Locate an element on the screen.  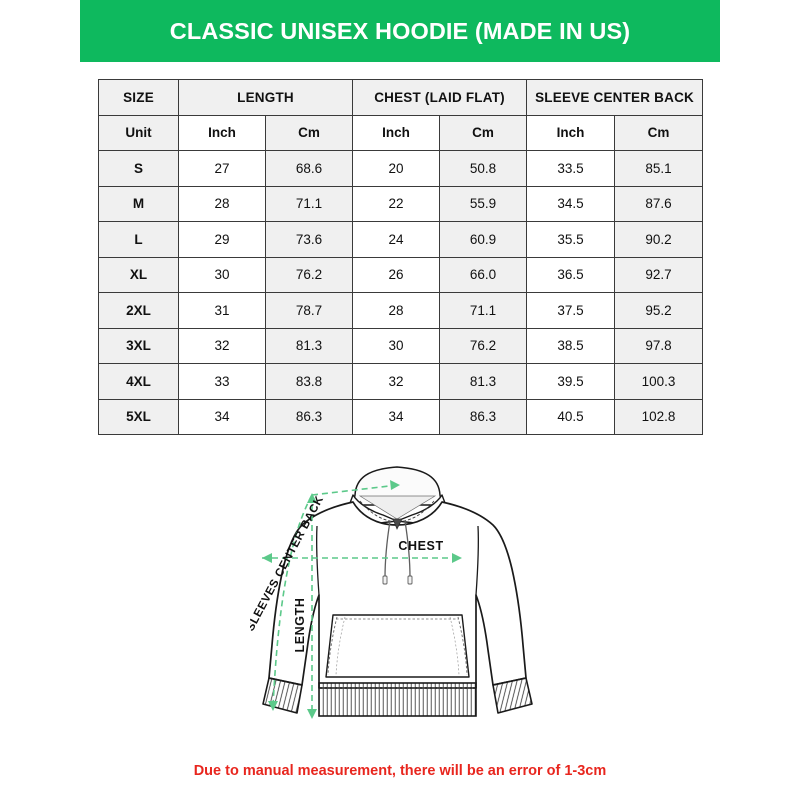
cell-chest-inch: 26 is located at coordinates (396, 274).